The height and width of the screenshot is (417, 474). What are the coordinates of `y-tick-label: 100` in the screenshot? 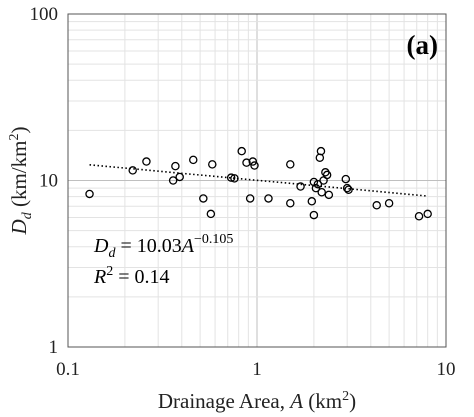 It's located at (44, 14).